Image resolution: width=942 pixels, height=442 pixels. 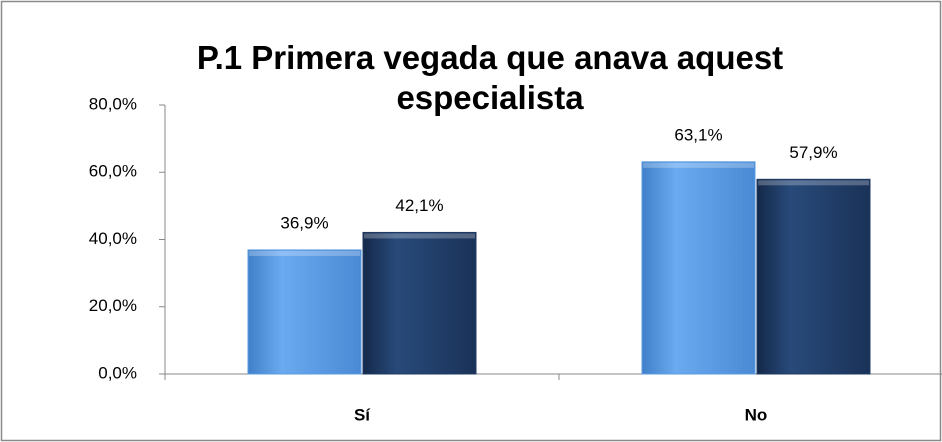 What do you see at coordinates (117, 372) in the screenshot?
I see `y-tick-label: 0,0%` at bounding box center [117, 372].